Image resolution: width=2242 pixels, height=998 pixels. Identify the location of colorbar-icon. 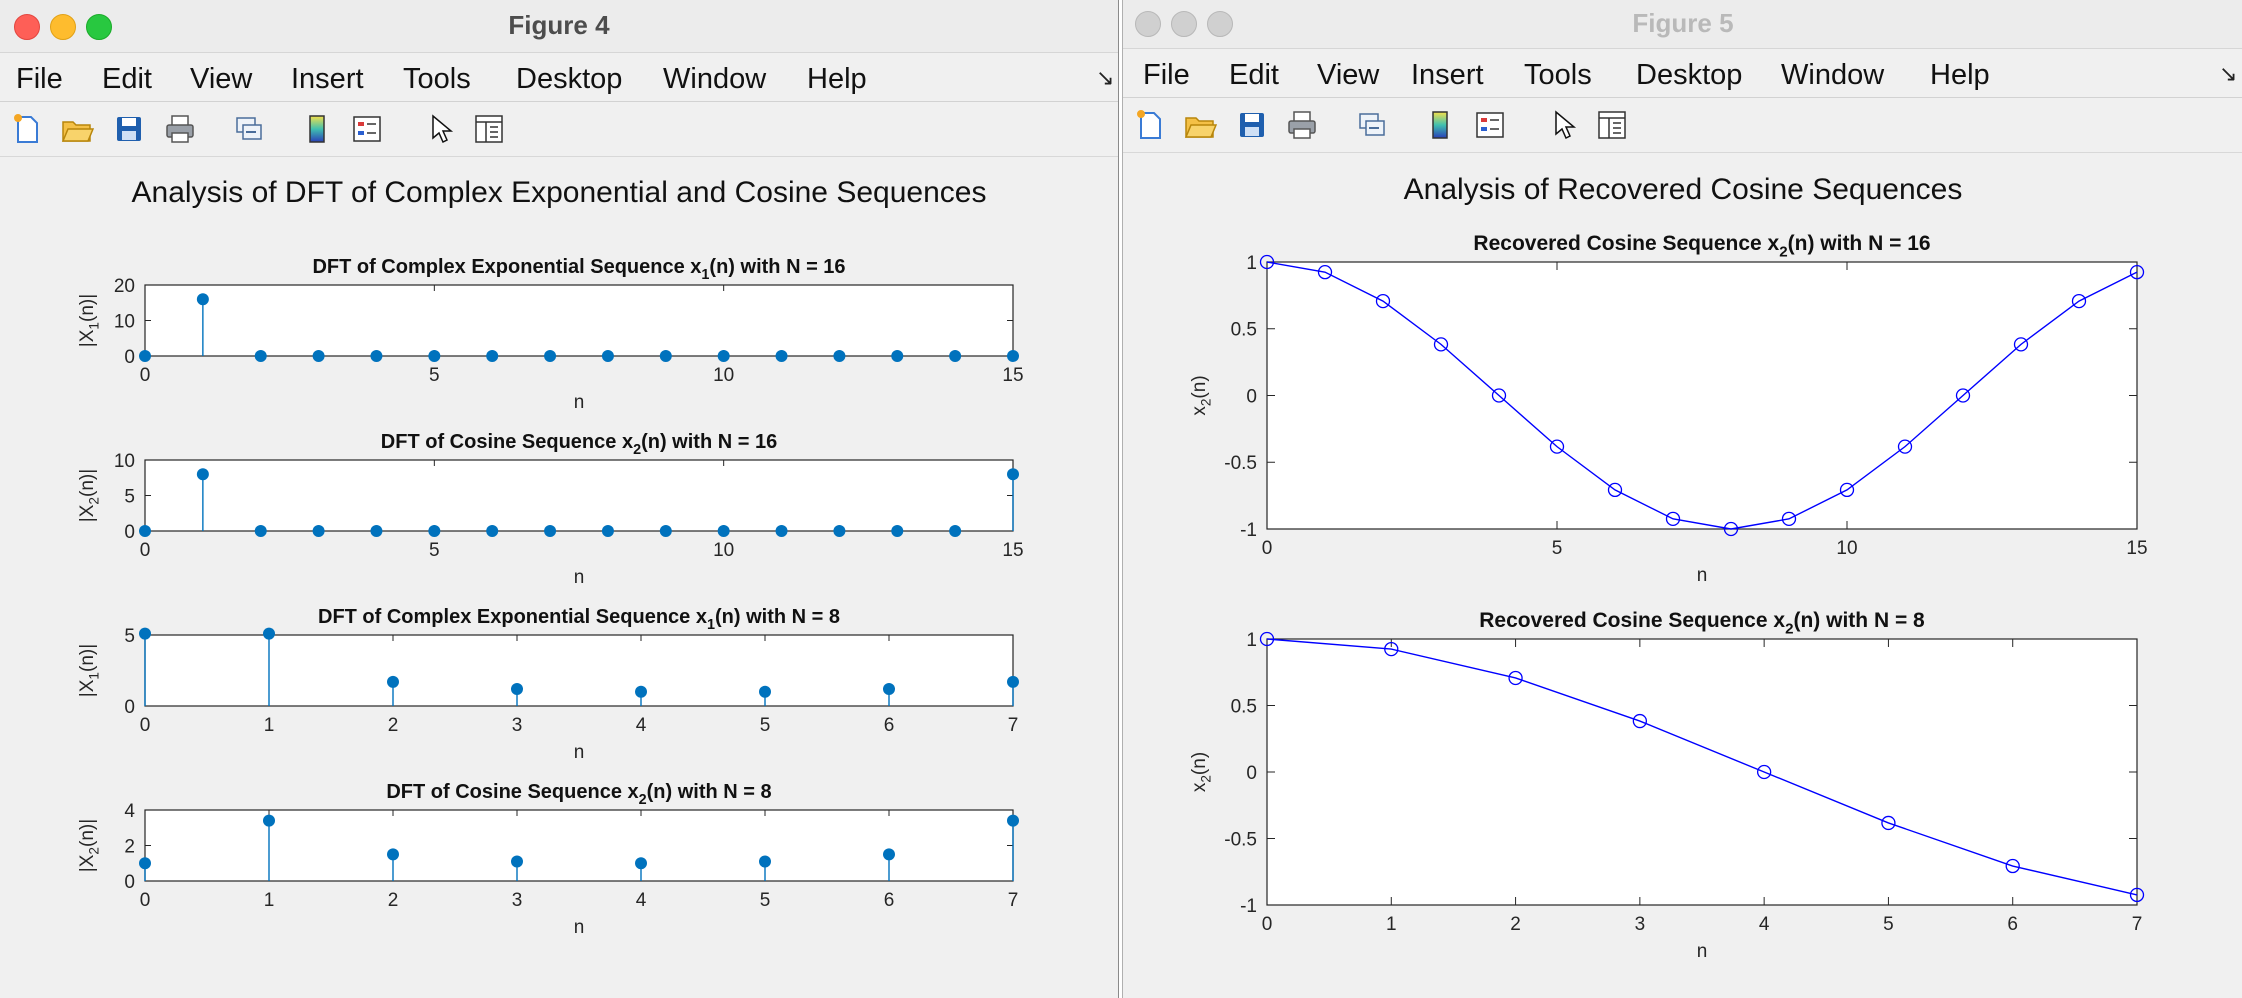
(1440, 125).